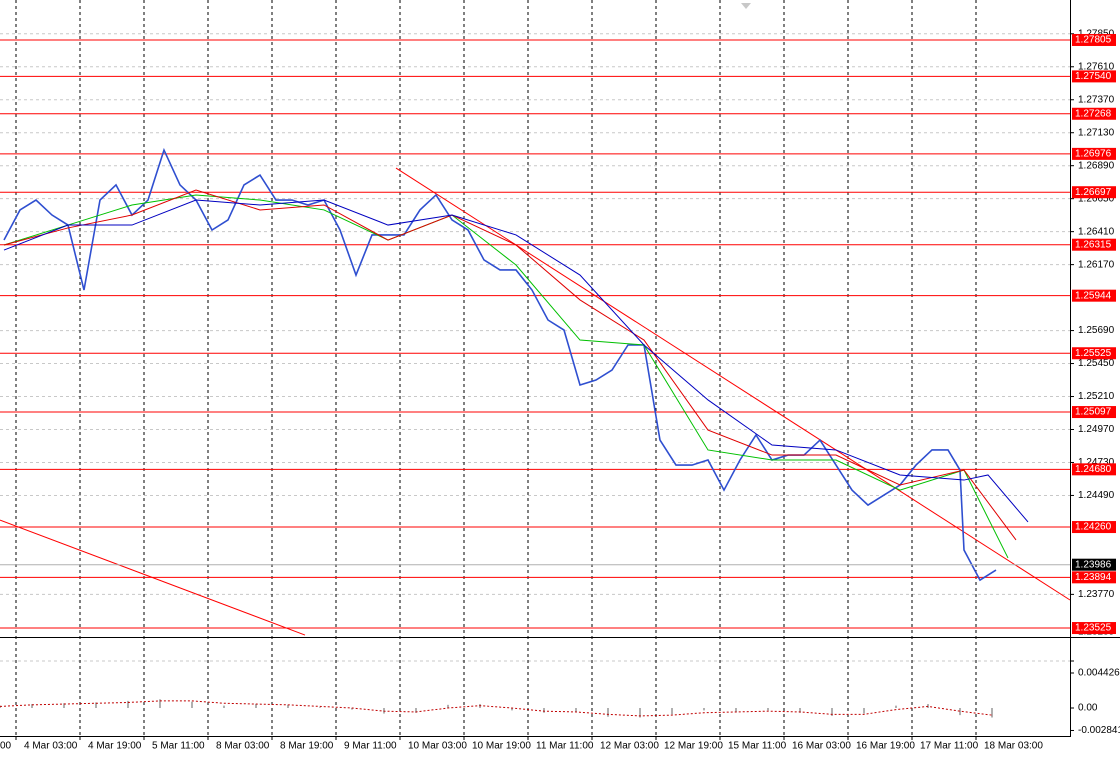 The height and width of the screenshot is (758, 1120). Describe the element at coordinates (1096, 132) in the screenshot. I see `y-tick-label: 1.27130` at that location.